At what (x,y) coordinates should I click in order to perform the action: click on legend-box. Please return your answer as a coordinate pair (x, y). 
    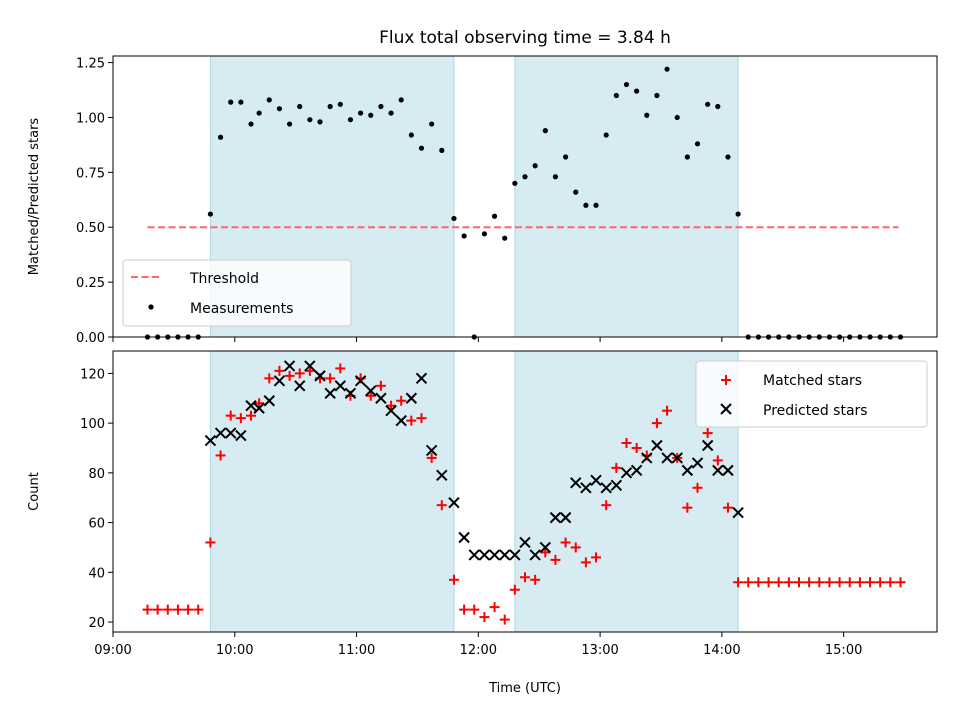
    Looking at the image, I should click on (237, 293).